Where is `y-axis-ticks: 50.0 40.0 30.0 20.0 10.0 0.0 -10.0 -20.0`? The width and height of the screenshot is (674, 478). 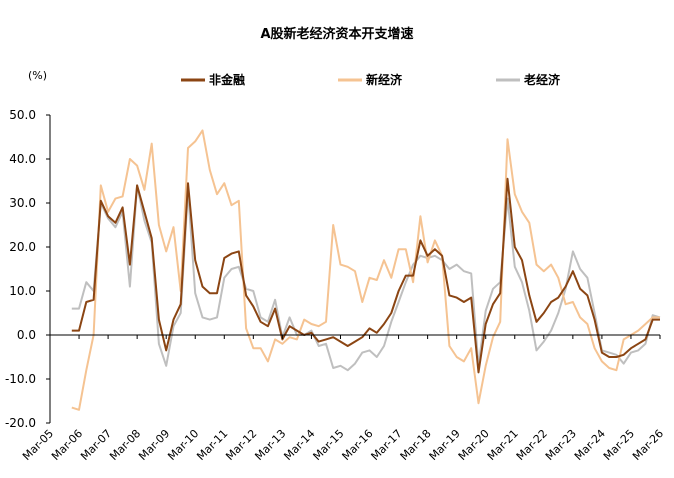
y-axis-ticks: 50.0 40.0 30.0 20.0 10.0 0.0 -10.0 -20.0 is located at coordinates (27, 269).